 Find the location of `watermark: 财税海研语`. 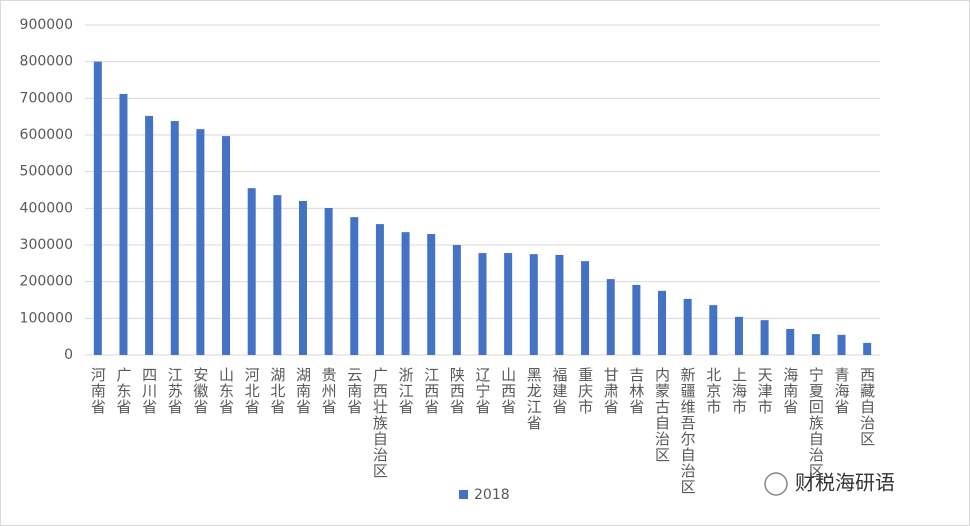

watermark: 财税海研语 is located at coordinates (829, 483).